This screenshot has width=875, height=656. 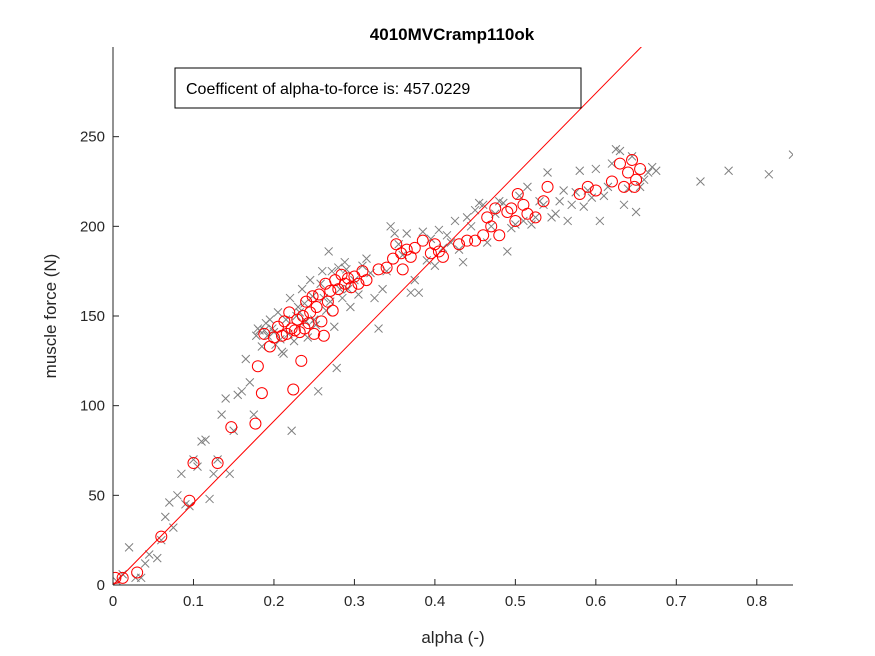 What do you see at coordinates (92, 406) in the screenshot?
I see `y-tick-label-2: 100` at bounding box center [92, 406].